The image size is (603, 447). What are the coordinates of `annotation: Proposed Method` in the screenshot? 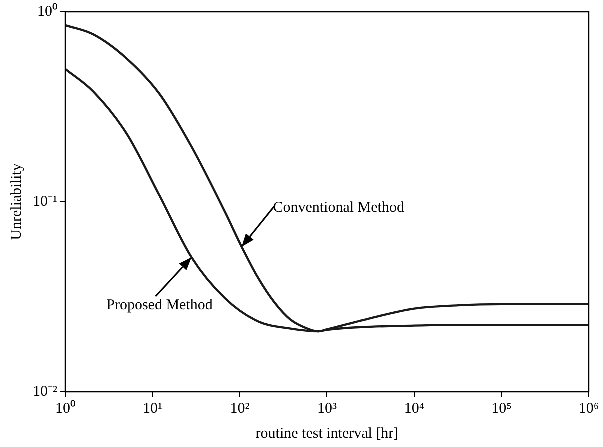 It's located at (160, 306).